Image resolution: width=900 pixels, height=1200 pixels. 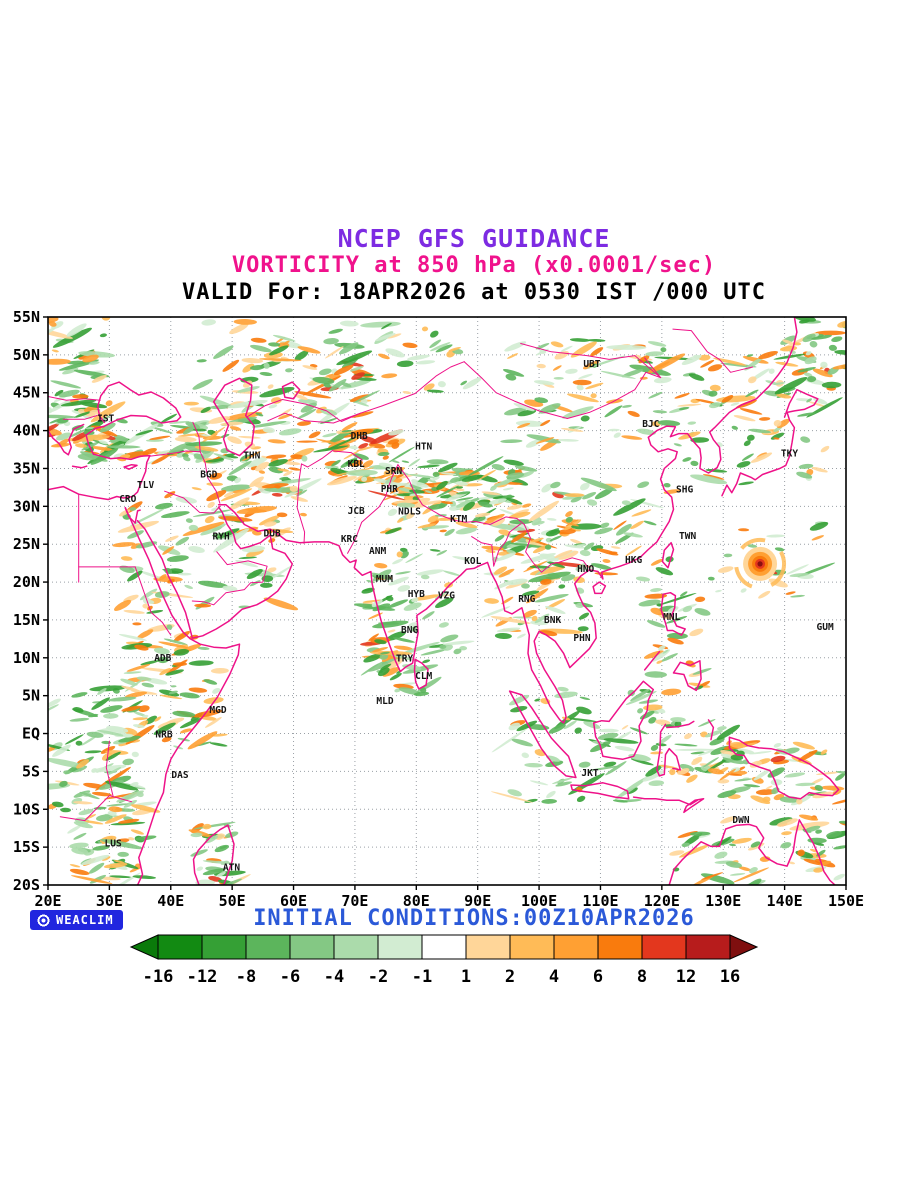 What do you see at coordinates (723, 901) in the screenshot?
I see `x-tick-label: 130E` at bounding box center [723, 901].